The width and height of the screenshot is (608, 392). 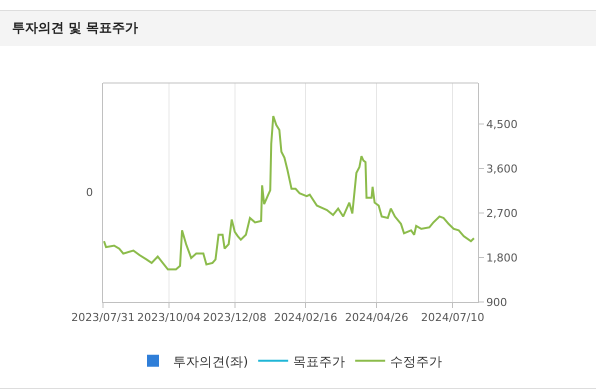 What do you see at coordinates (234, 317) in the screenshot?
I see `x-tick-label: 2023/12/08` at bounding box center [234, 317].